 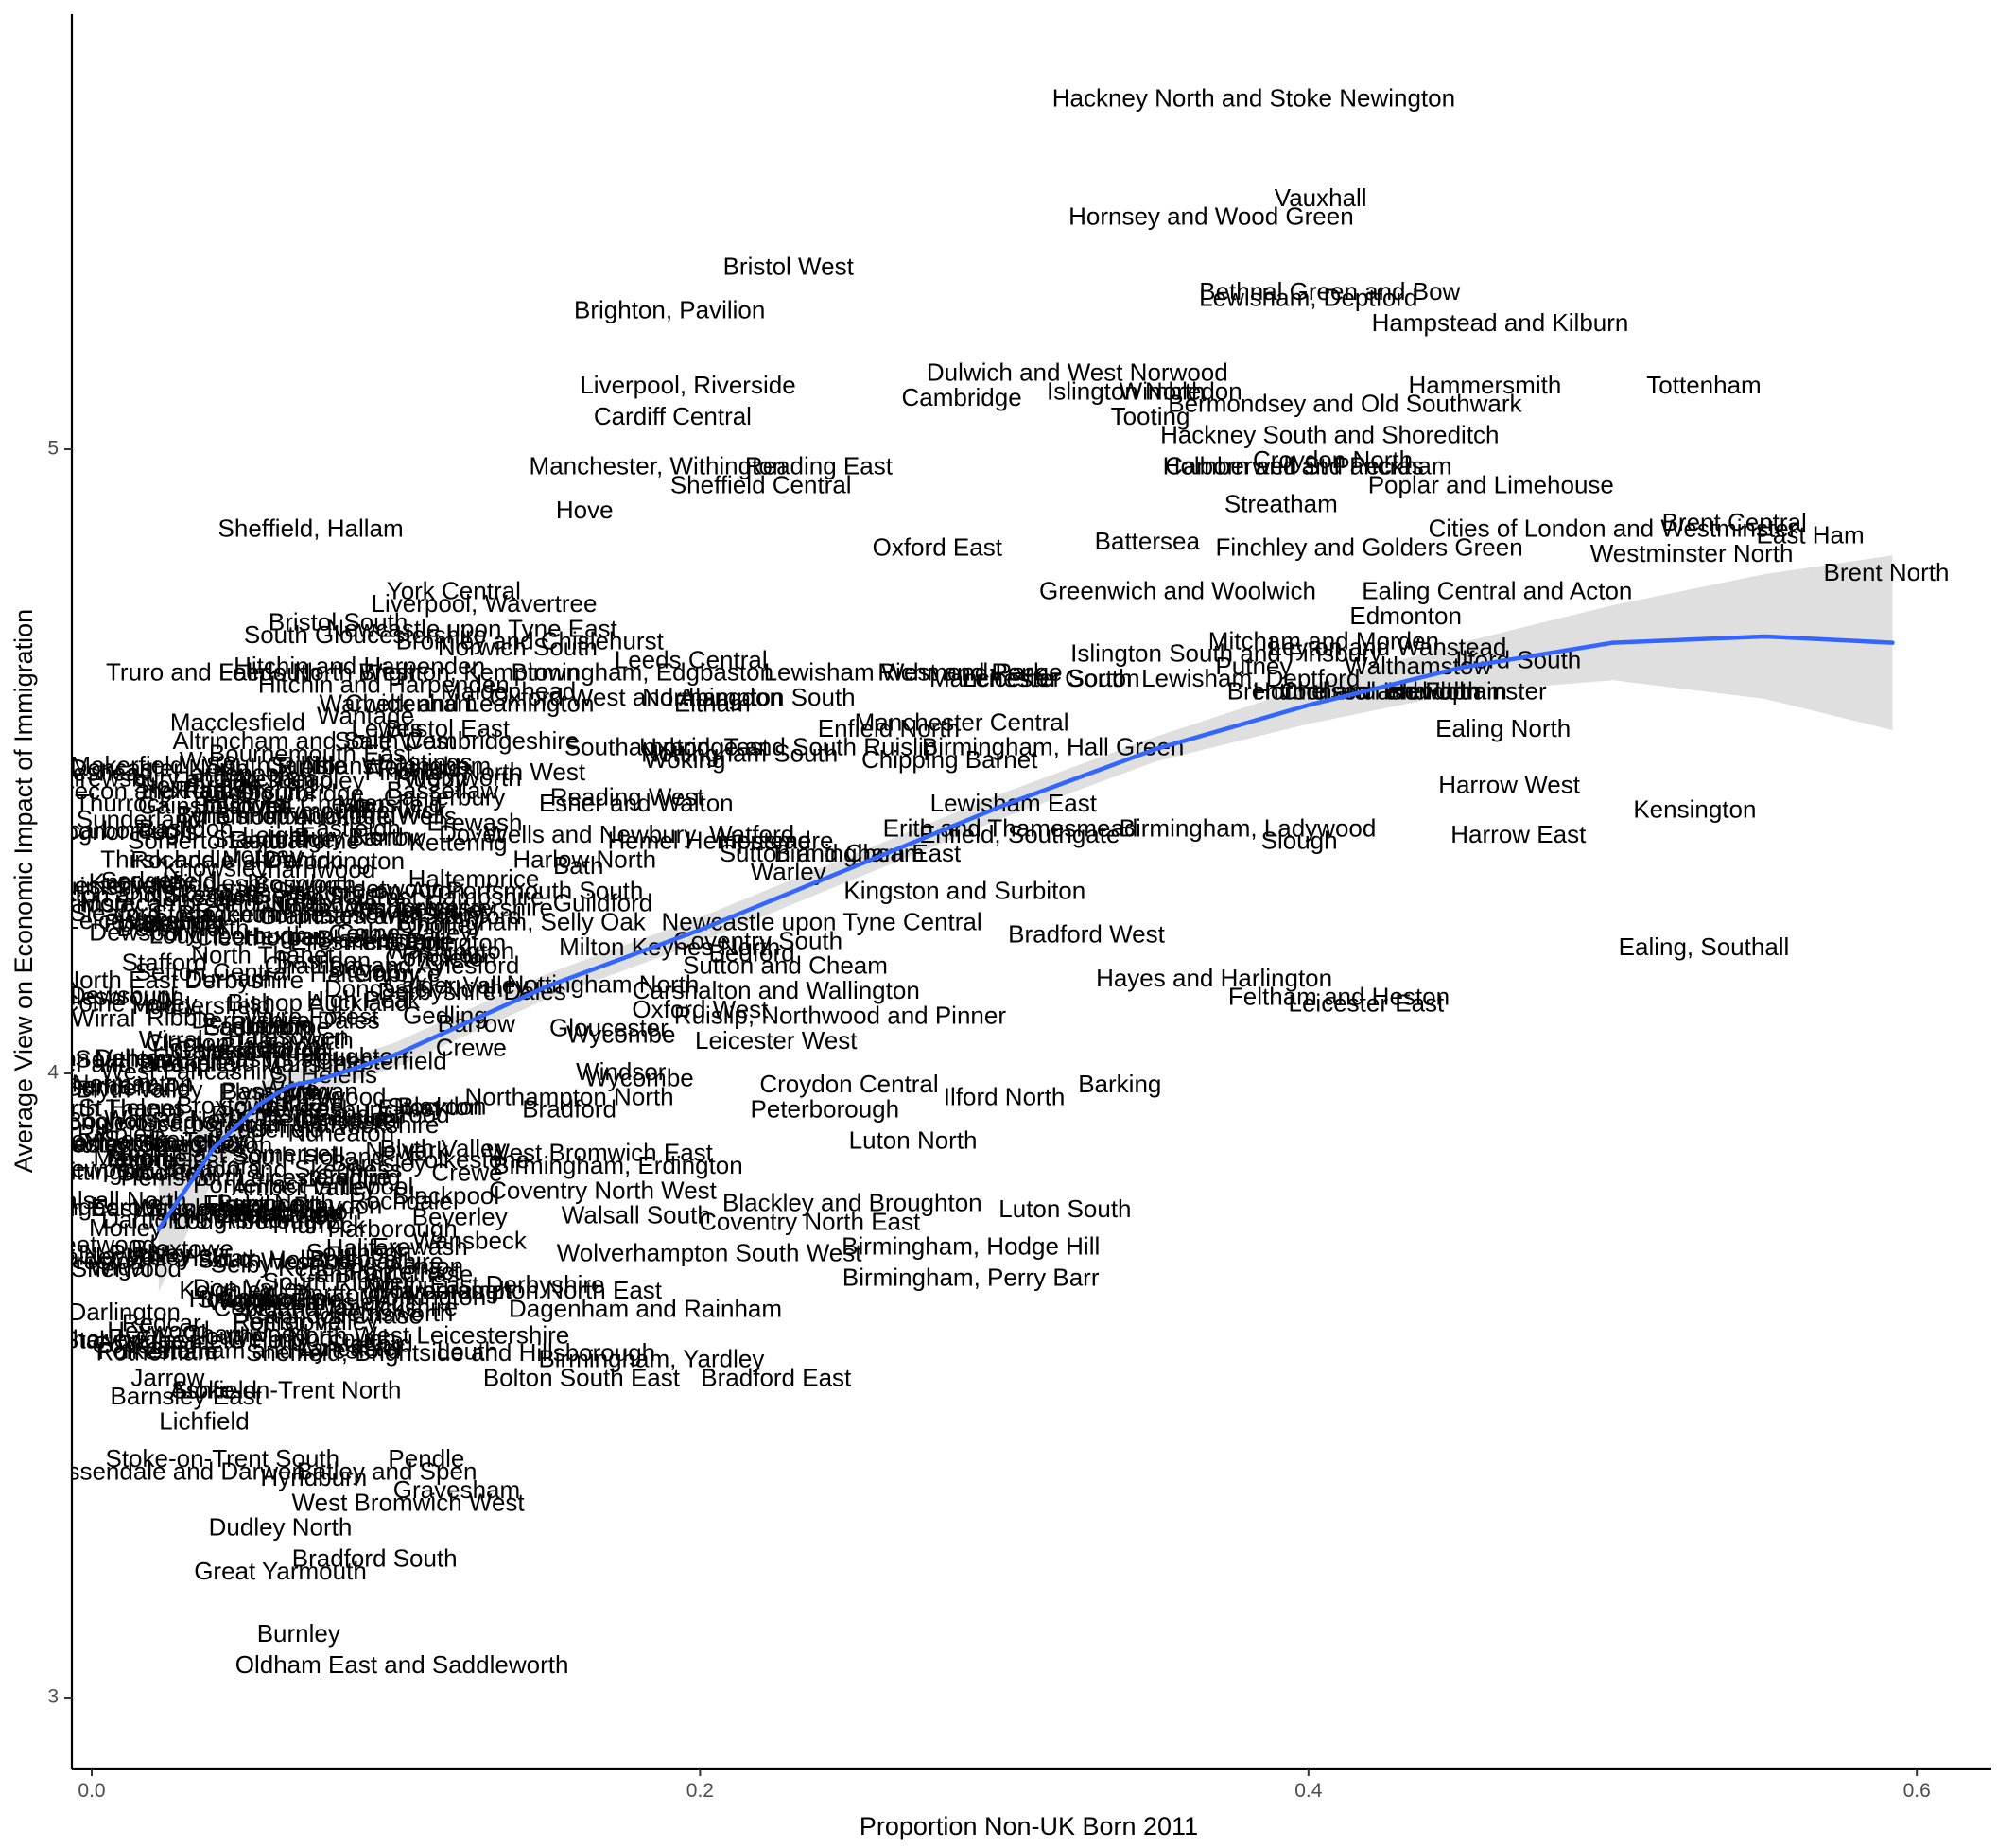 I want to click on point-label: Ashfield, so click(x=213, y=1389).